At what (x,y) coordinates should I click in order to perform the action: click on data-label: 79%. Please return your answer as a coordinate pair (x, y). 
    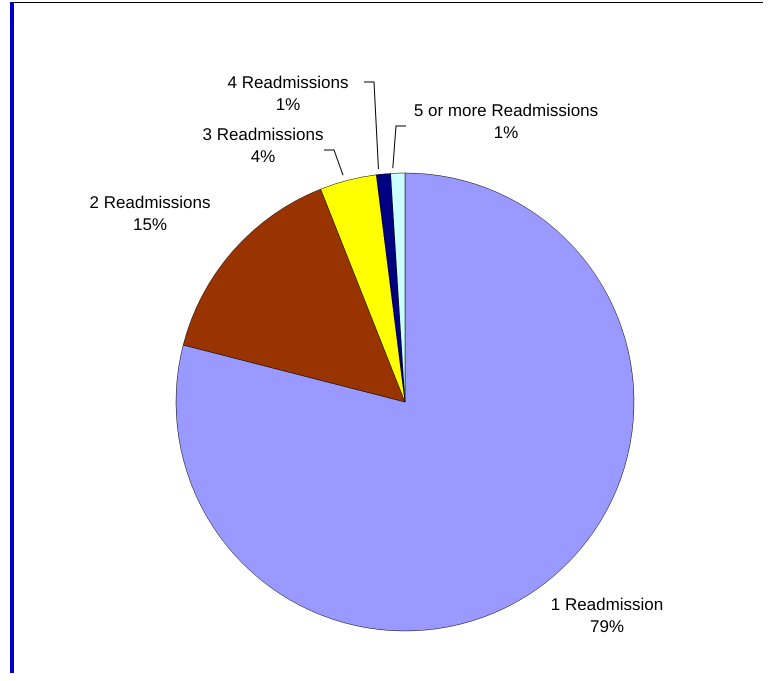
    Looking at the image, I should click on (607, 626).